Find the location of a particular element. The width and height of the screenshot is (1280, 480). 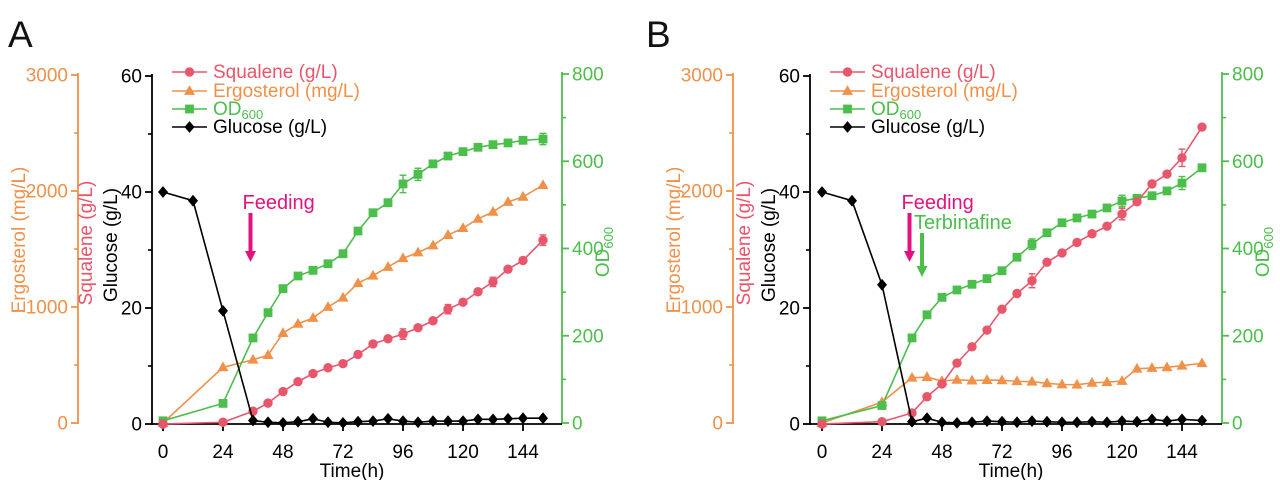

panel-label-a: A is located at coordinates (20, 34).